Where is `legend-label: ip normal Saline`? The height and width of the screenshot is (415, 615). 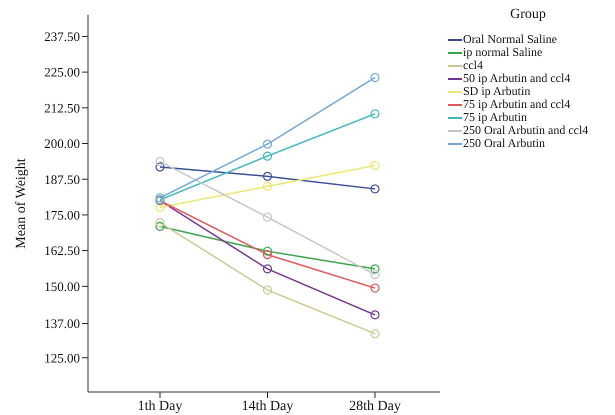 legend-label: ip normal Saline is located at coordinates (502, 52).